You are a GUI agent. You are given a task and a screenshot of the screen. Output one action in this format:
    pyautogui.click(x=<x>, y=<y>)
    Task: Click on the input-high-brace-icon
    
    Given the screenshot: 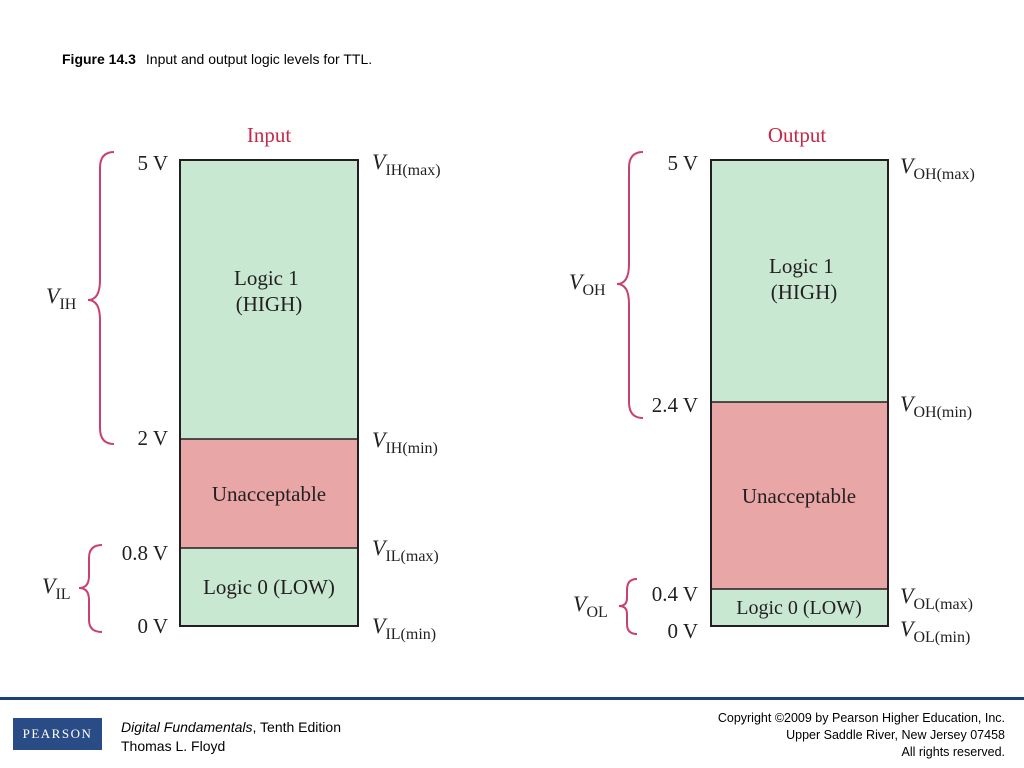 What is the action you would take?
    pyautogui.click(x=101, y=298)
    